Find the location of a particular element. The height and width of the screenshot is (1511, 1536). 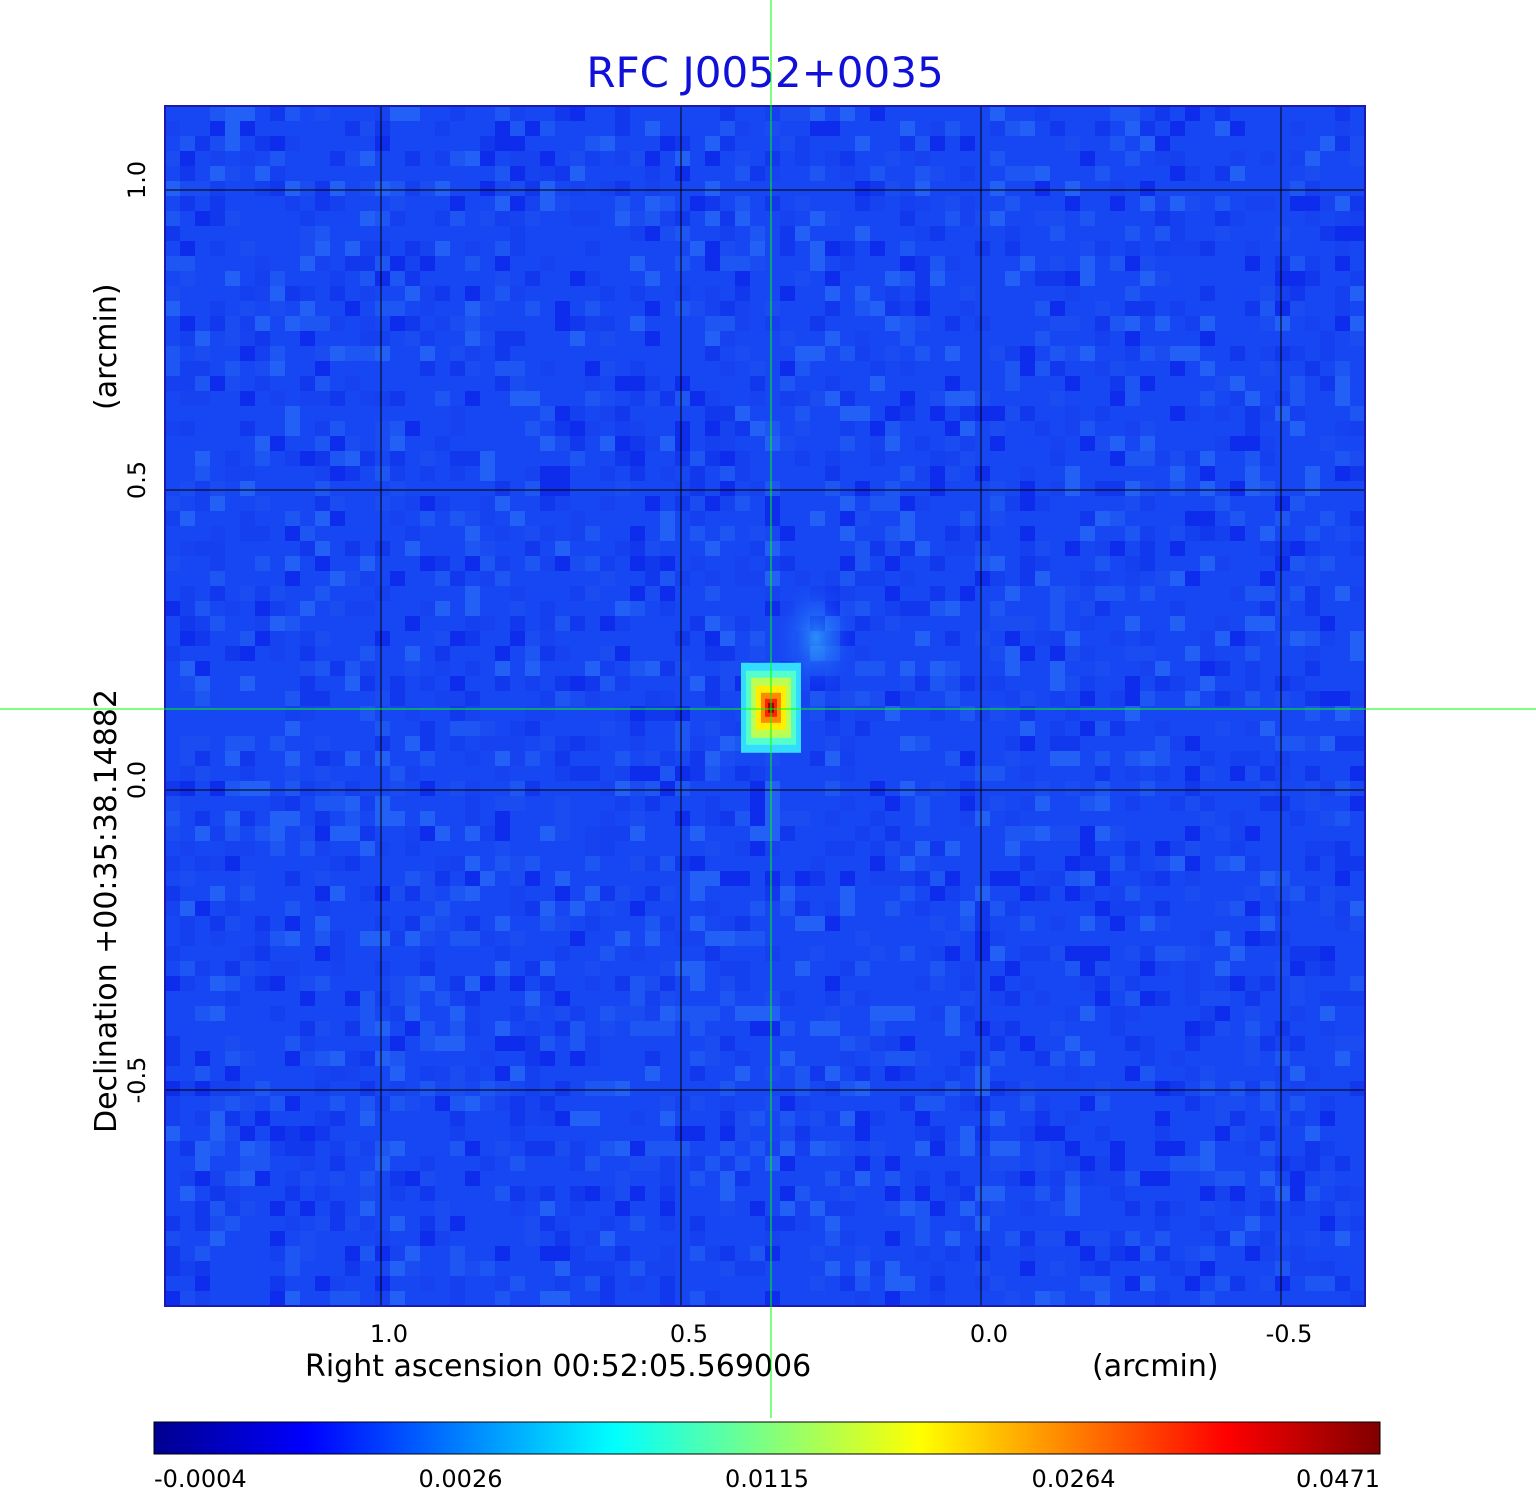

y-axis-label: Declination +00:35:38.14882 is located at coordinates (106, 911).